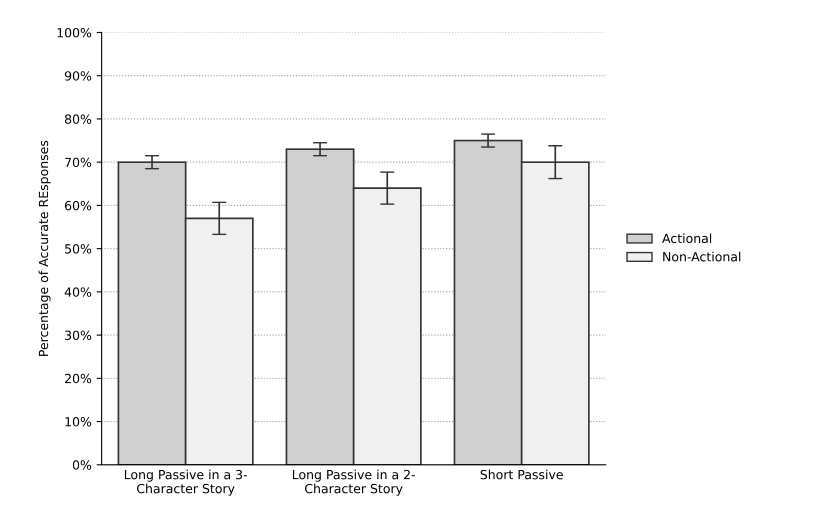 This screenshot has height=524, width=813. Describe the element at coordinates (78, 249) in the screenshot. I see `y-tick-label: 50%` at that location.